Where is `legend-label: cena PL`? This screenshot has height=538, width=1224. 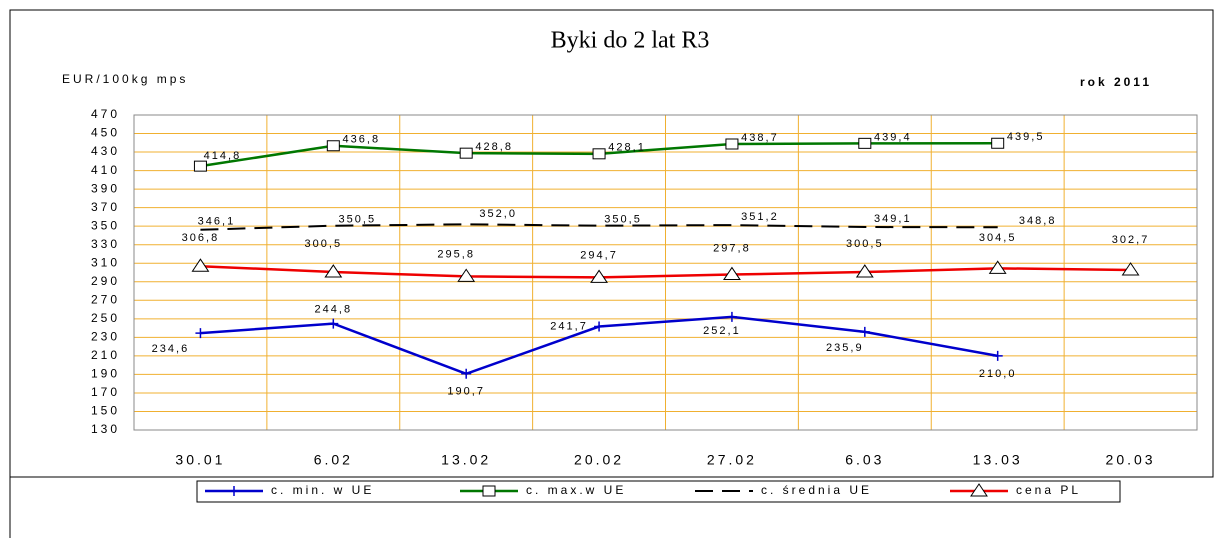
legend-label: cena PL is located at coordinates (1048, 490).